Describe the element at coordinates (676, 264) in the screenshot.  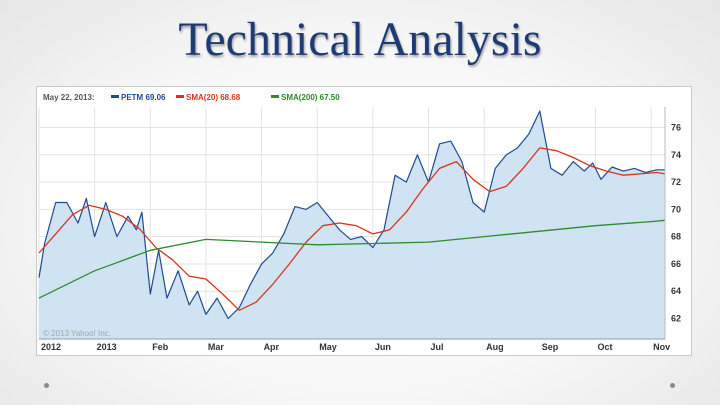
I see `y-tick-label: 66` at that location.